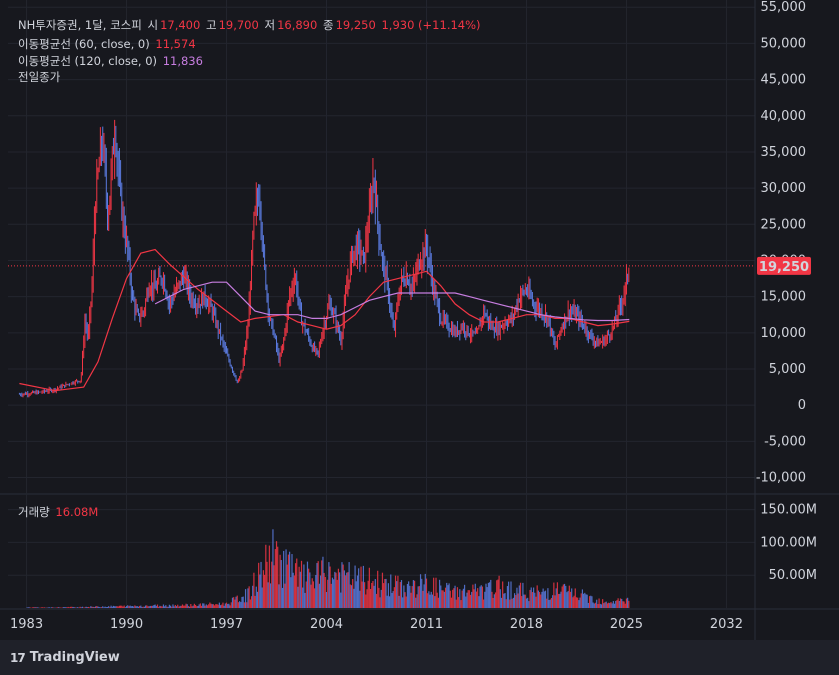 The height and width of the screenshot is (675, 839). What do you see at coordinates (77, 512) in the screenshot?
I see `volume-value: 16.08M` at bounding box center [77, 512].